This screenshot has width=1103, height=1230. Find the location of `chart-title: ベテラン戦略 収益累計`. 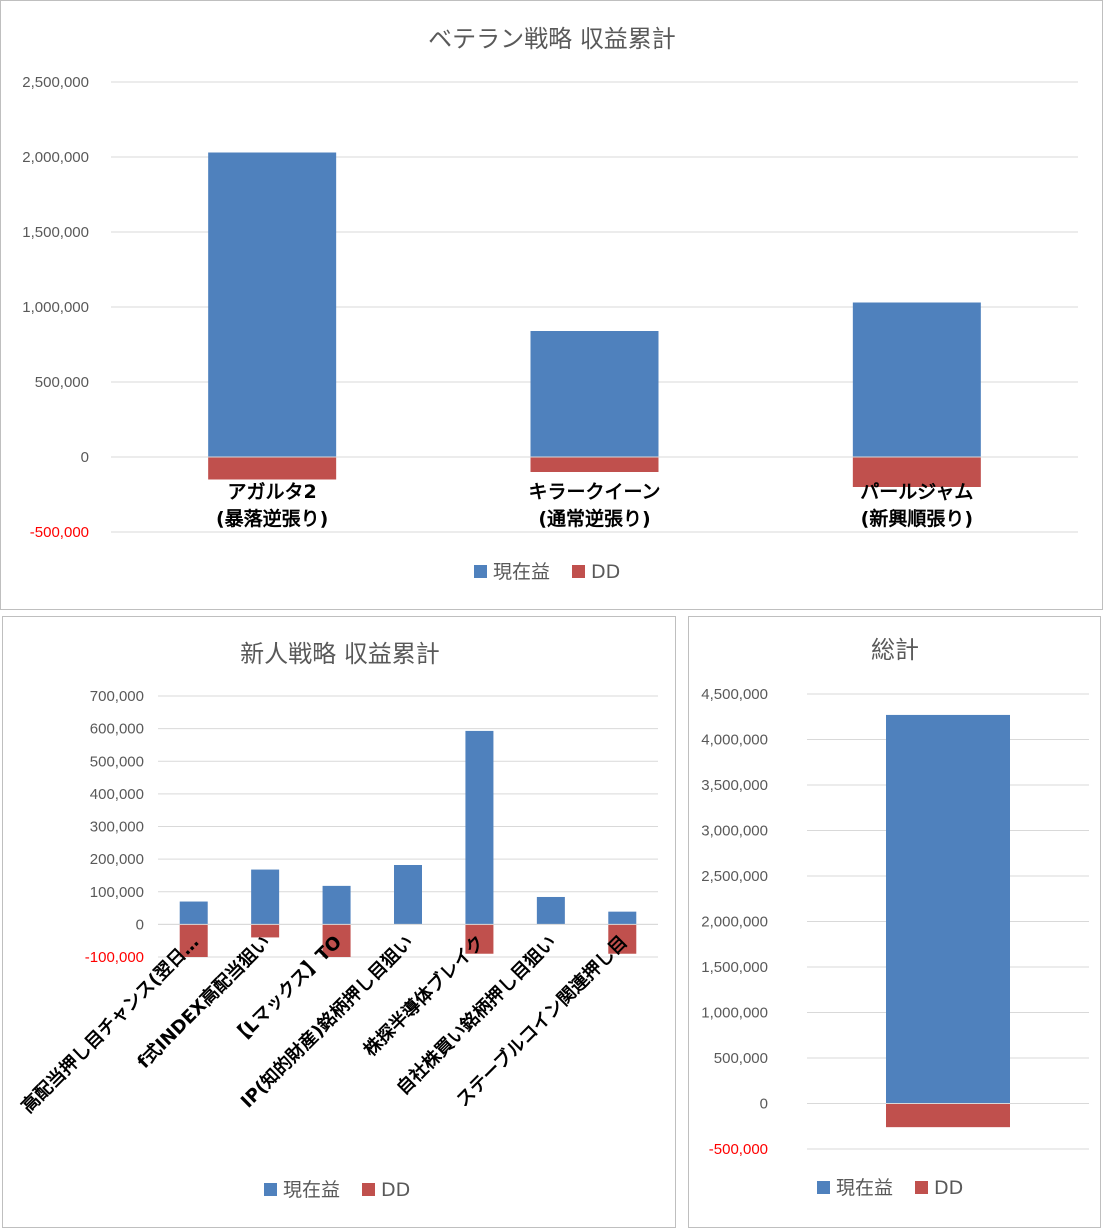

chart-title: ベテラン戦略 収益累計 is located at coordinates (552, 39).